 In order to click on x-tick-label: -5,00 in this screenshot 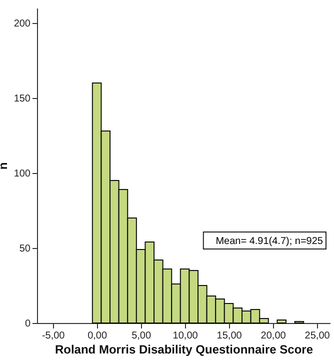, I will do `click(54, 336)`.